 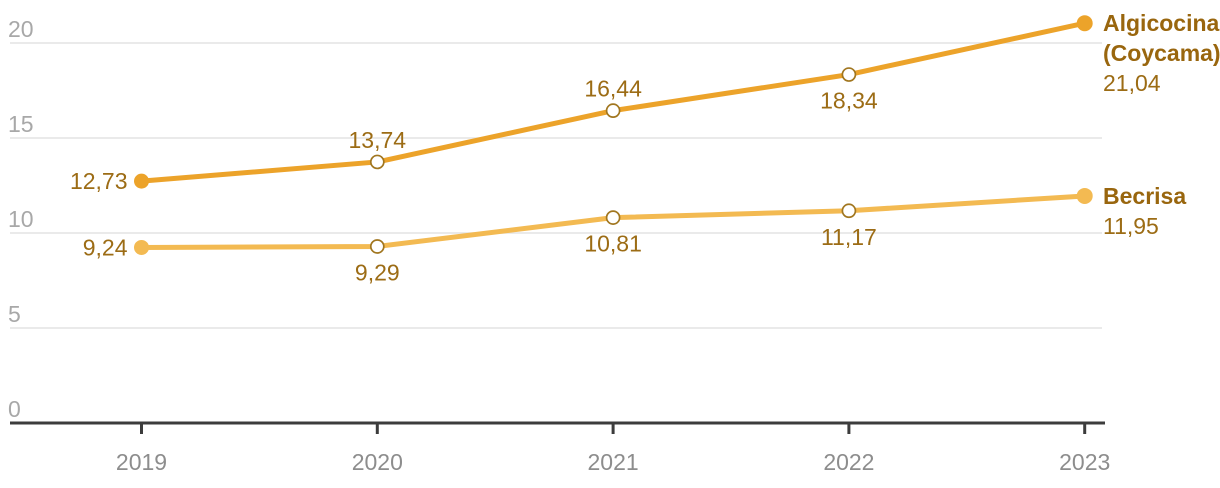 What do you see at coordinates (849, 211) in the screenshot?
I see `data-point-becrisa-2022` at bounding box center [849, 211].